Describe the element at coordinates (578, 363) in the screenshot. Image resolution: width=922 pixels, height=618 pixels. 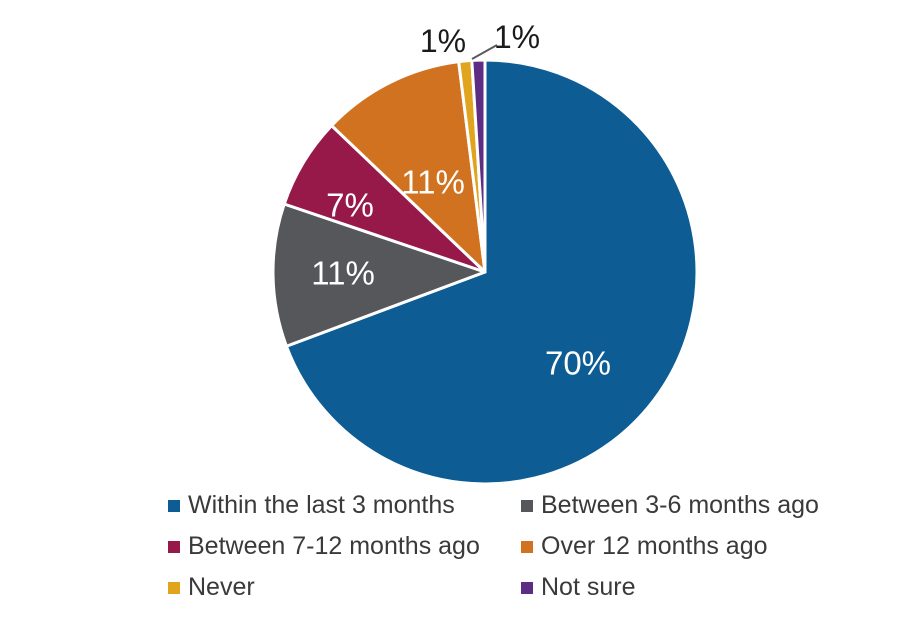
I see `slice-value-label-within-the-last-3-months: 70%` at that location.